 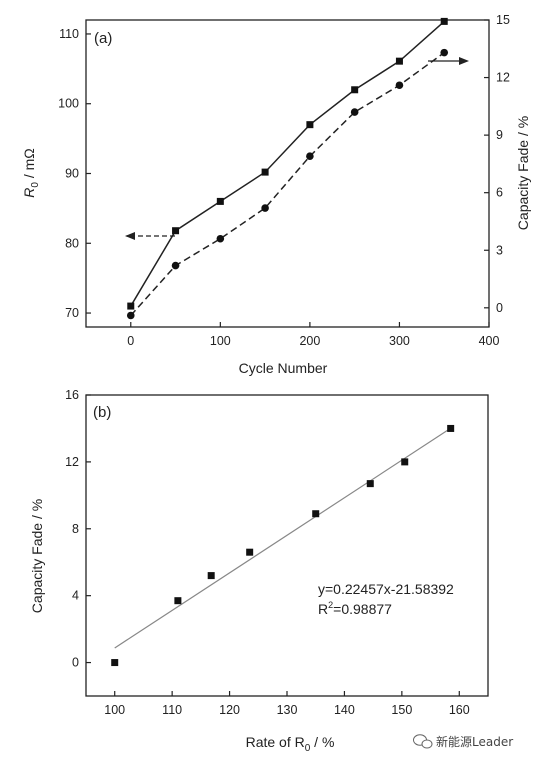 What do you see at coordinates (75, 663) in the screenshot?
I see `y-tick-label: 0` at bounding box center [75, 663].